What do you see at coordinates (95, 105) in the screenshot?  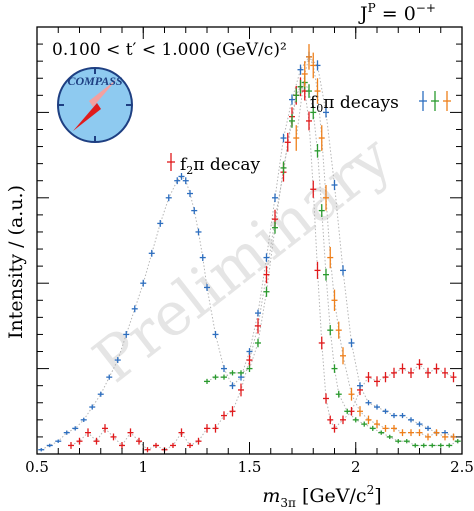 I see `compass-logo: COMPASS` at bounding box center [95, 105].